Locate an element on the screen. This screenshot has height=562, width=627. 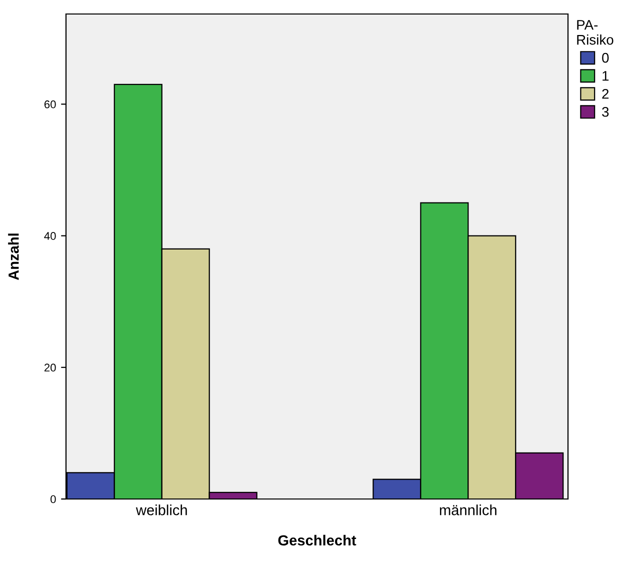
x-tick-label: männlich is located at coordinates (468, 510).